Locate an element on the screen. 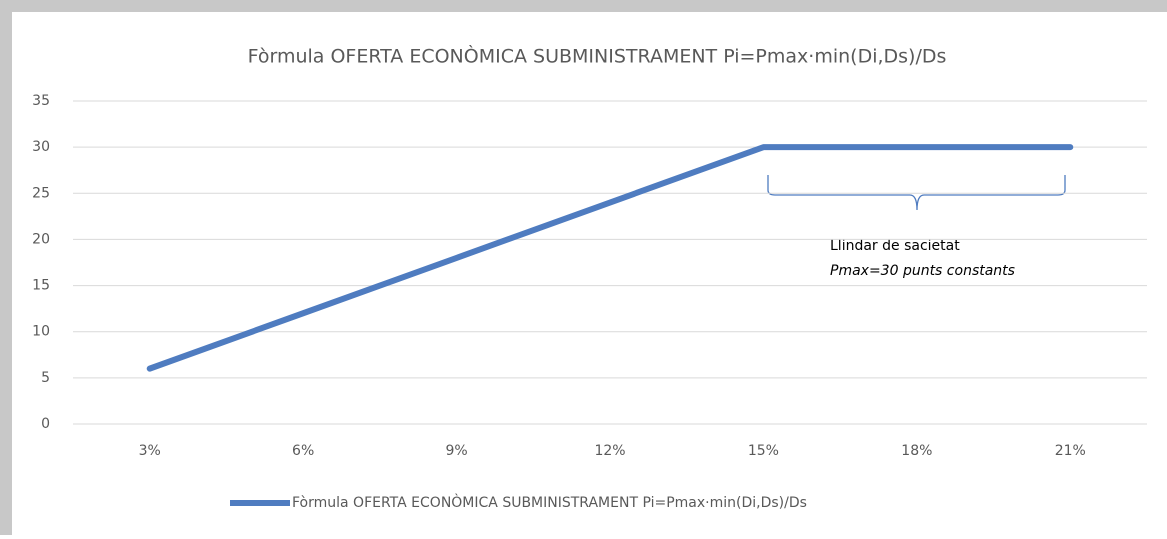 This screenshot has height=539, width=1167. x-tick-label: 6% is located at coordinates (303, 451).